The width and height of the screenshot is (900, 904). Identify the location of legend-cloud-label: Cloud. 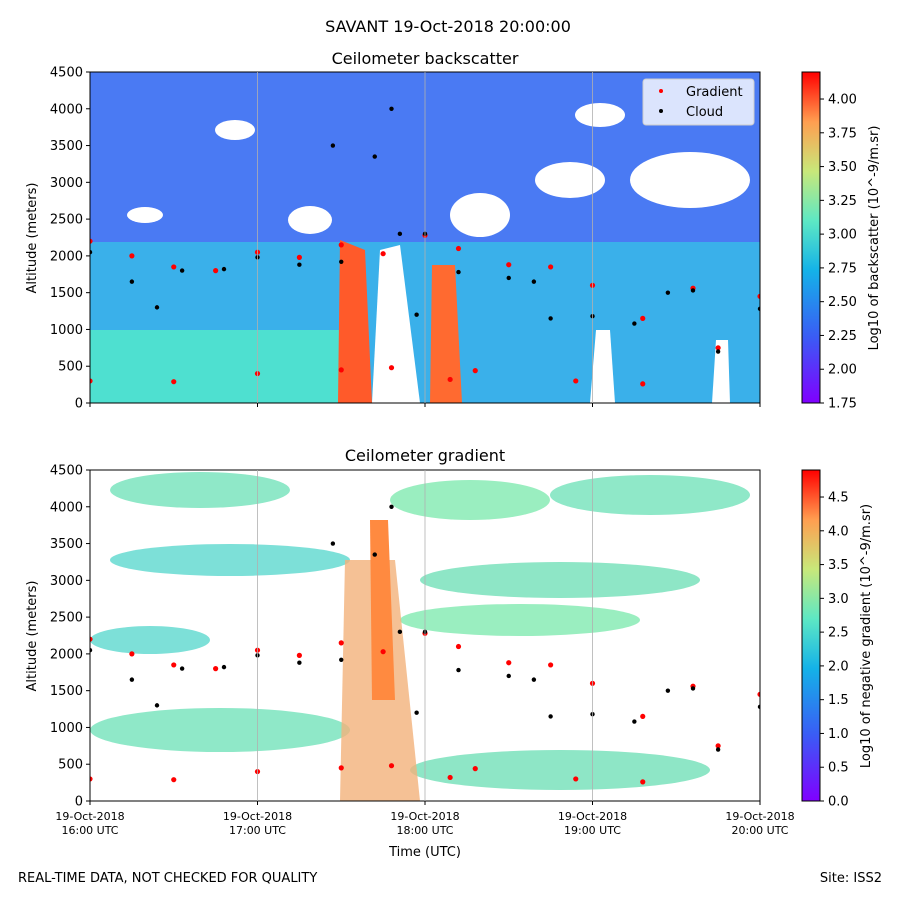
(704, 112).